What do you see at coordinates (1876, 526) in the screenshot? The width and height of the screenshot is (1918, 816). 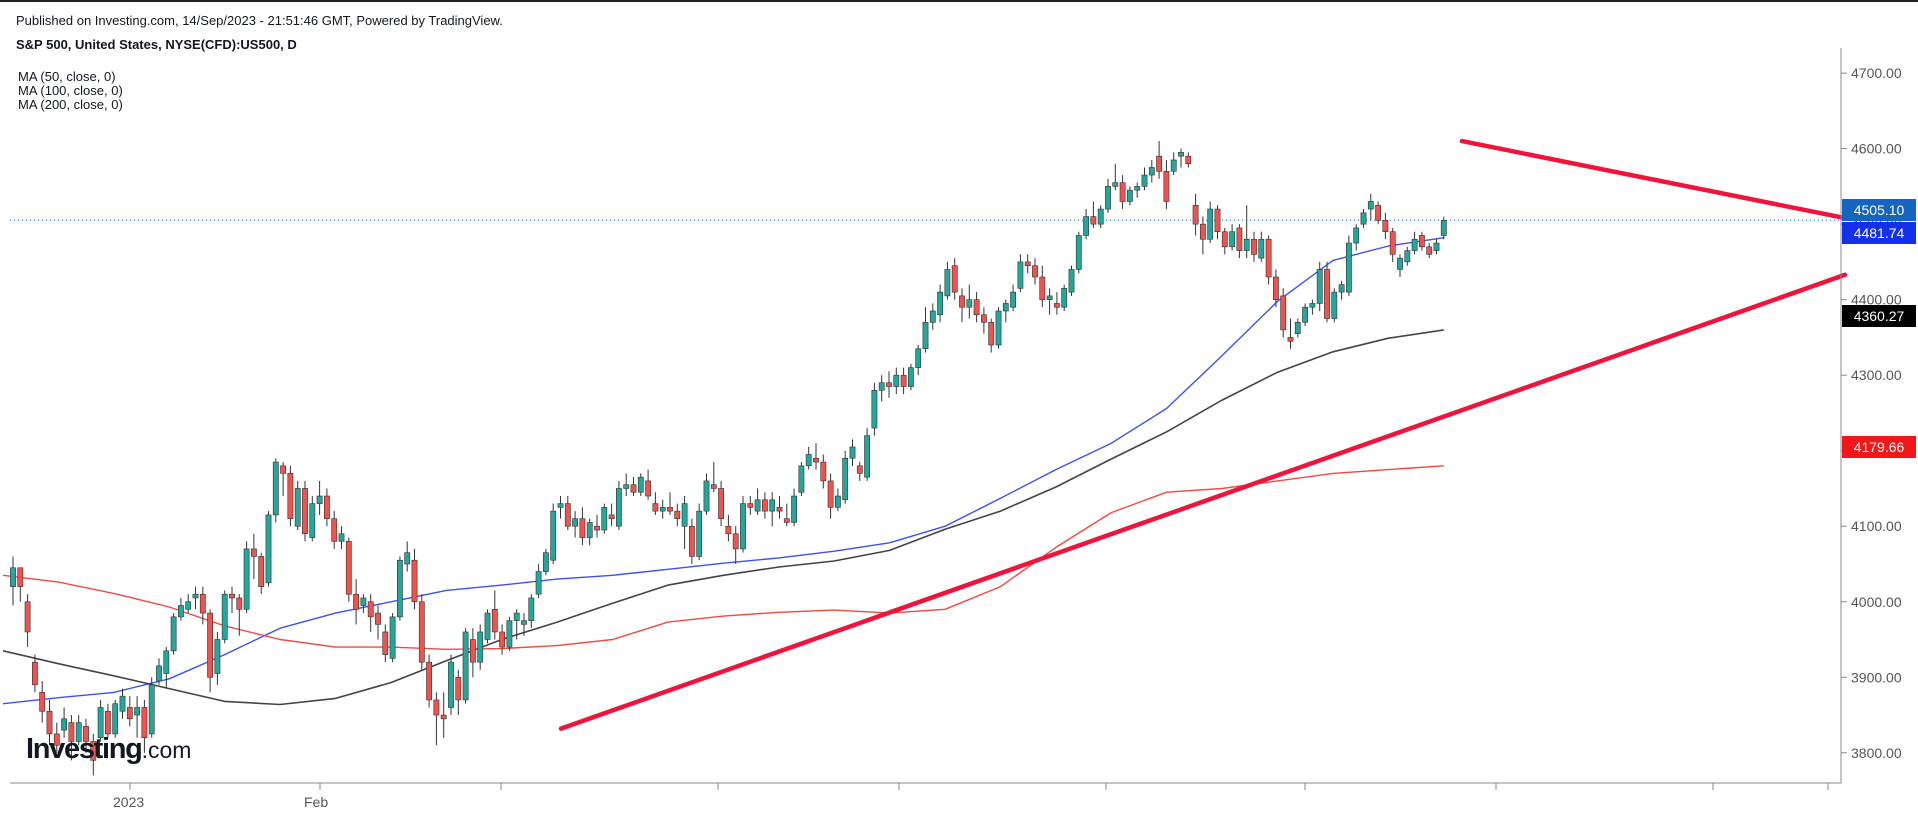 I see `price-tick-label: 4100.00` at bounding box center [1876, 526].